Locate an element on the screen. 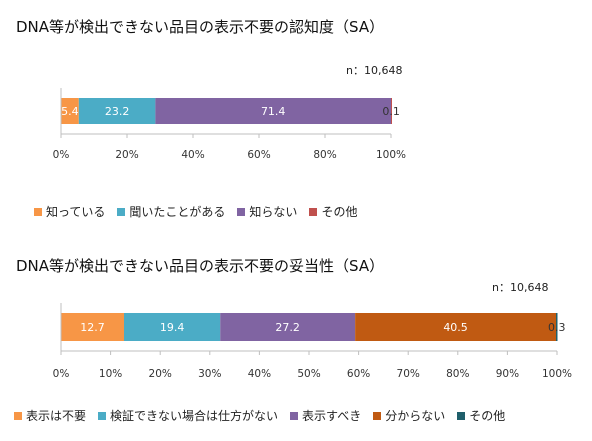 This screenshot has height=441, width=592. legend-item: 聞いたことがある is located at coordinates (171, 211).